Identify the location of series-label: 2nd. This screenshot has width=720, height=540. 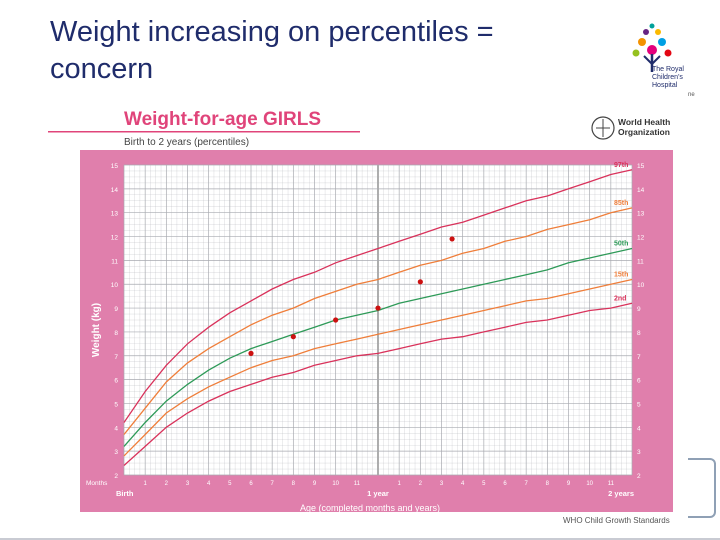
(620, 298).